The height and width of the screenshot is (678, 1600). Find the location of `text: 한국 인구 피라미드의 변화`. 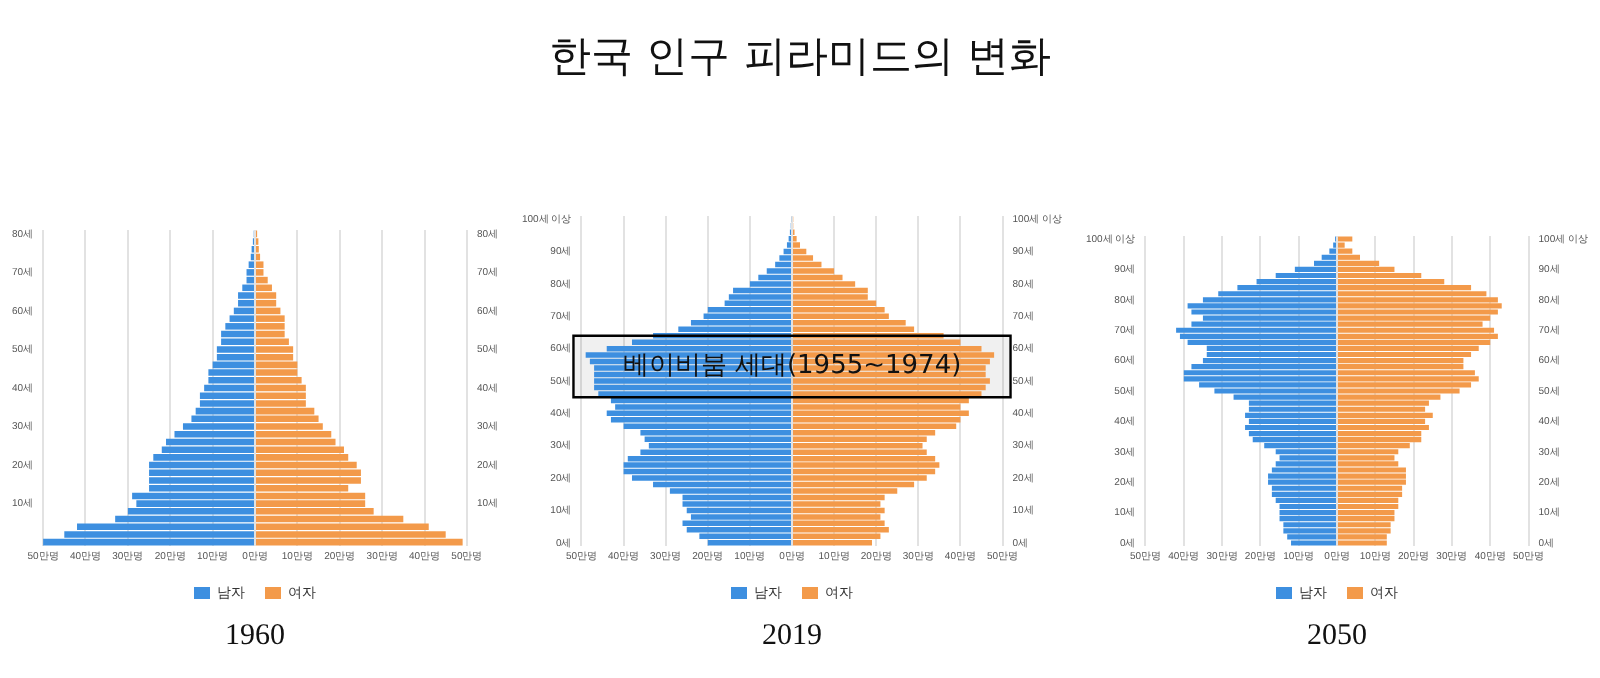

text: 한국 인구 피라미드의 변화 is located at coordinates (800, 57).